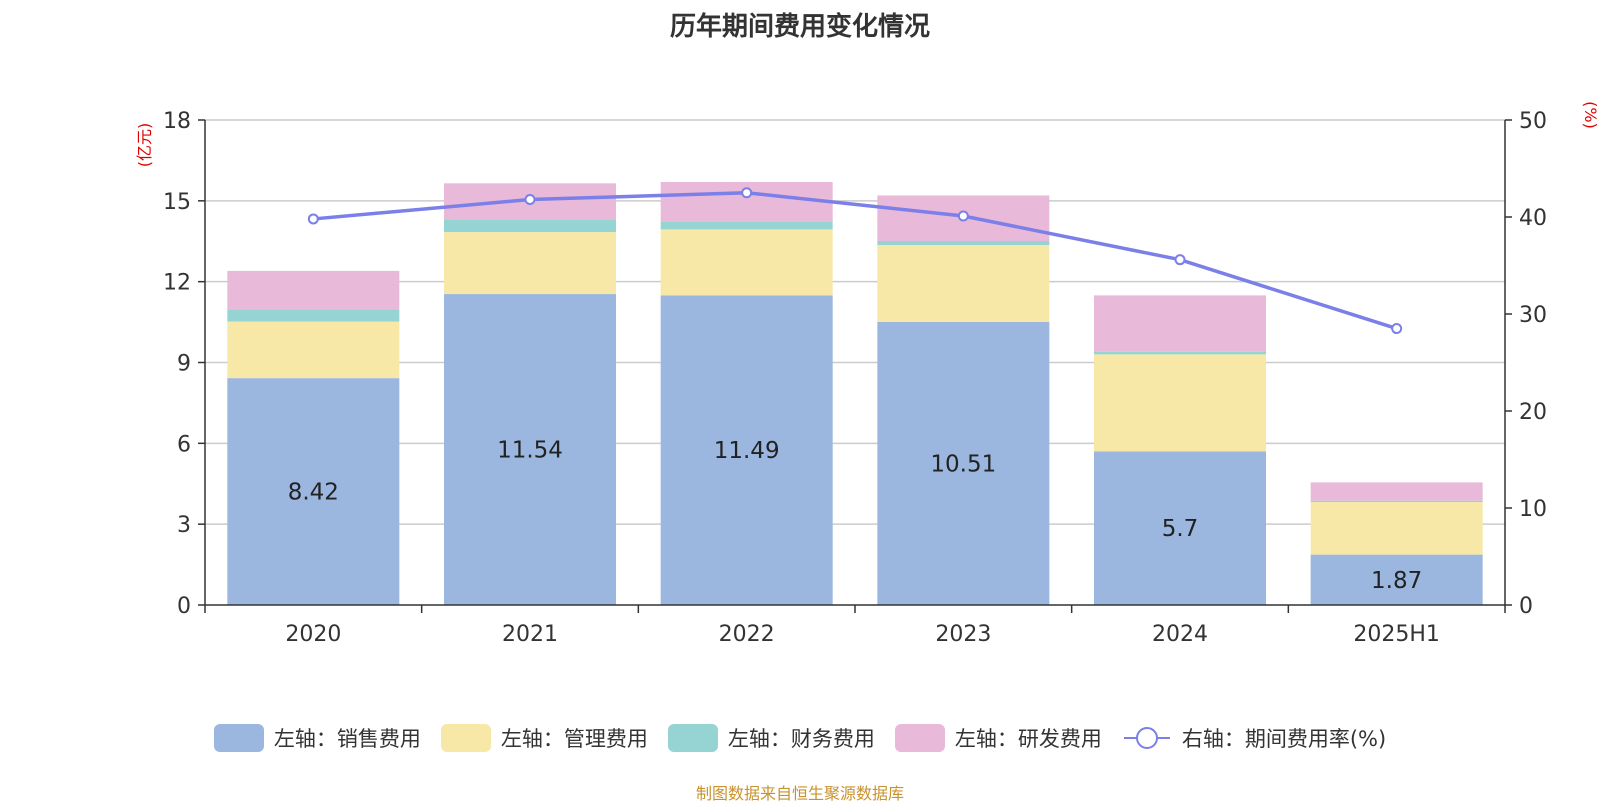 The width and height of the screenshot is (1600, 804). I want to click on right-tick-label: 0, so click(1526, 606).